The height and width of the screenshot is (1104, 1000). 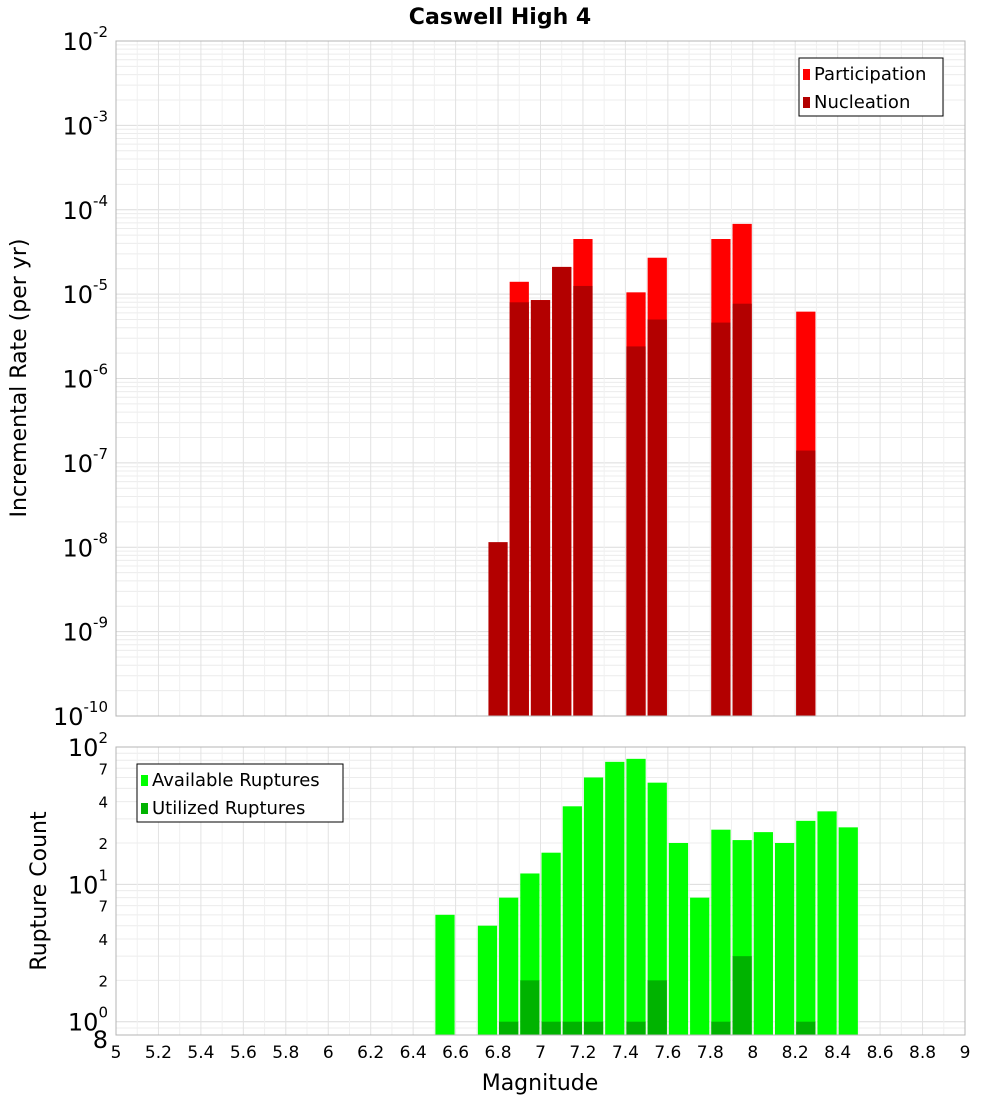 What do you see at coordinates (100, 1040) in the screenshot?
I see `y-minor-tick-label: 8` at bounding box center [100, 1040].